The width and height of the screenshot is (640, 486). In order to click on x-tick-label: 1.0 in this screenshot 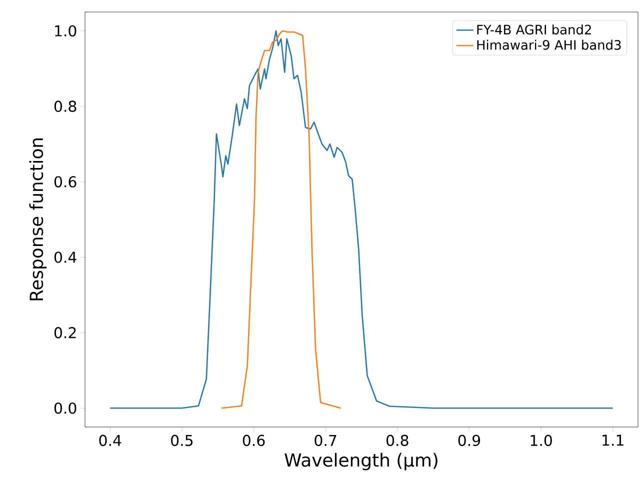, I will do `click(541, 440)`.